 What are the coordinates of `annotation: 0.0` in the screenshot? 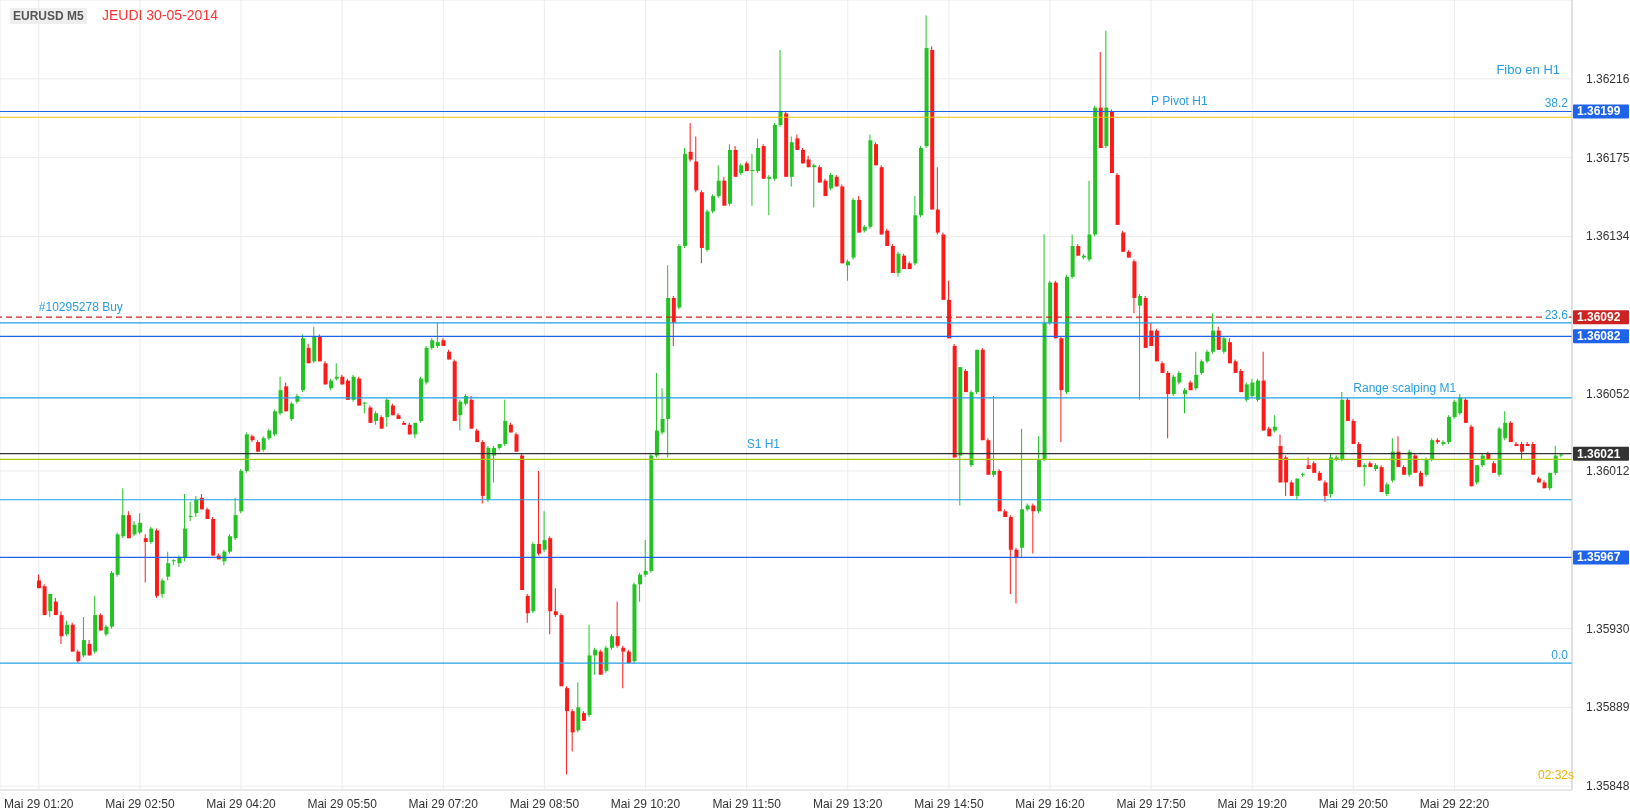 It's located at (1560, 655).